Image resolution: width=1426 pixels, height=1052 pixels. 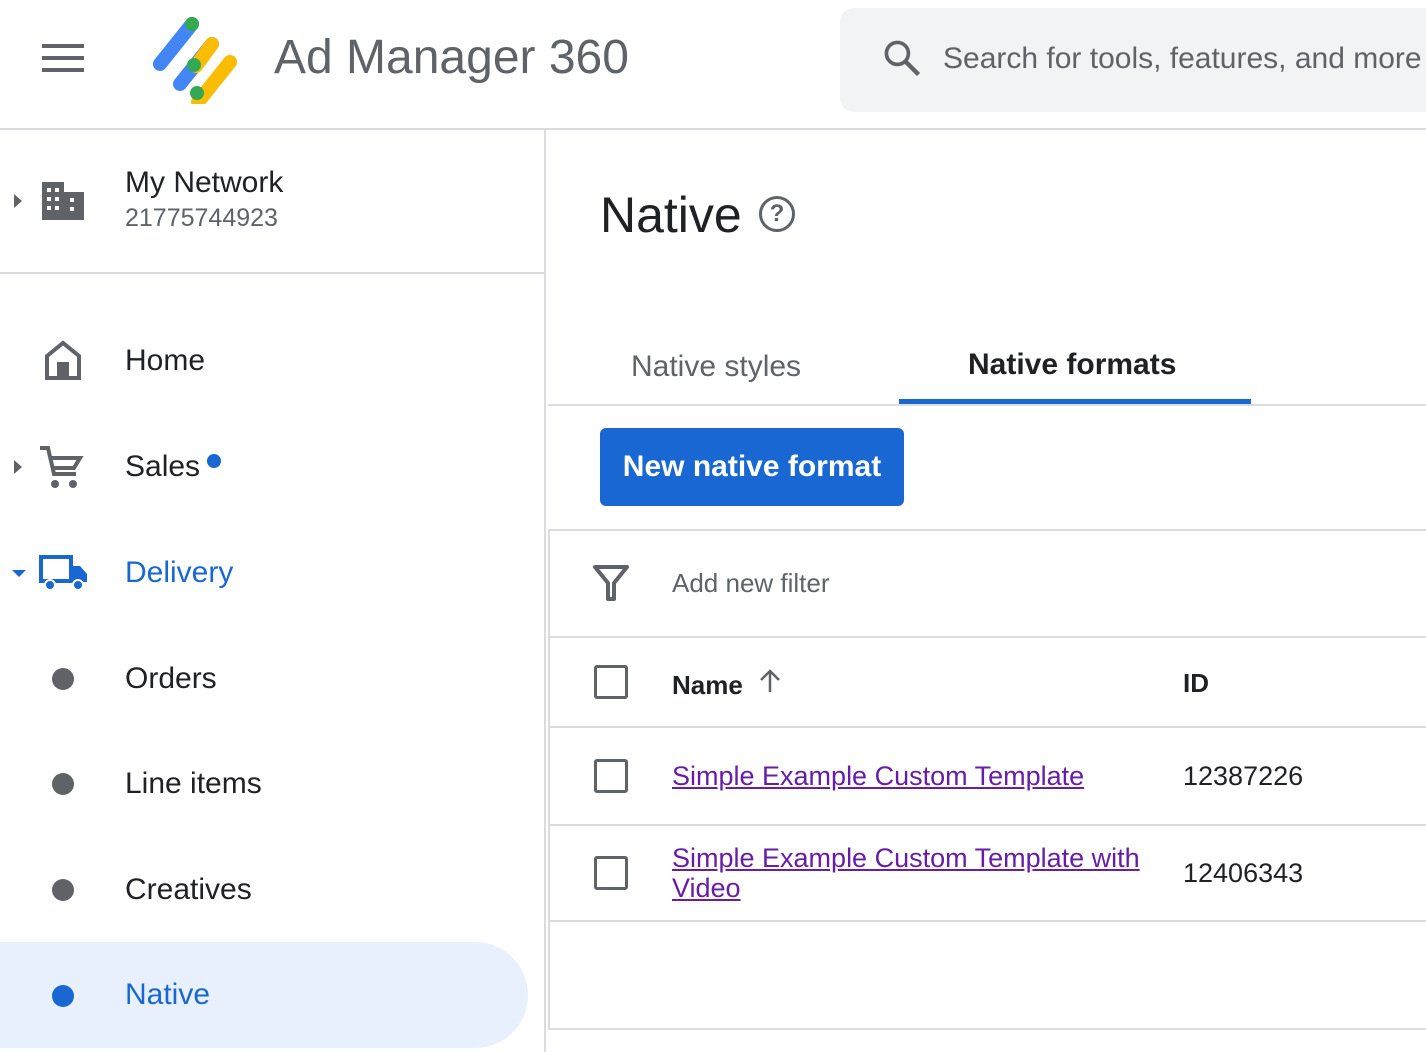 I want to click on format-name-link: Simple Example Custom Template, so click(x=878, y=776).